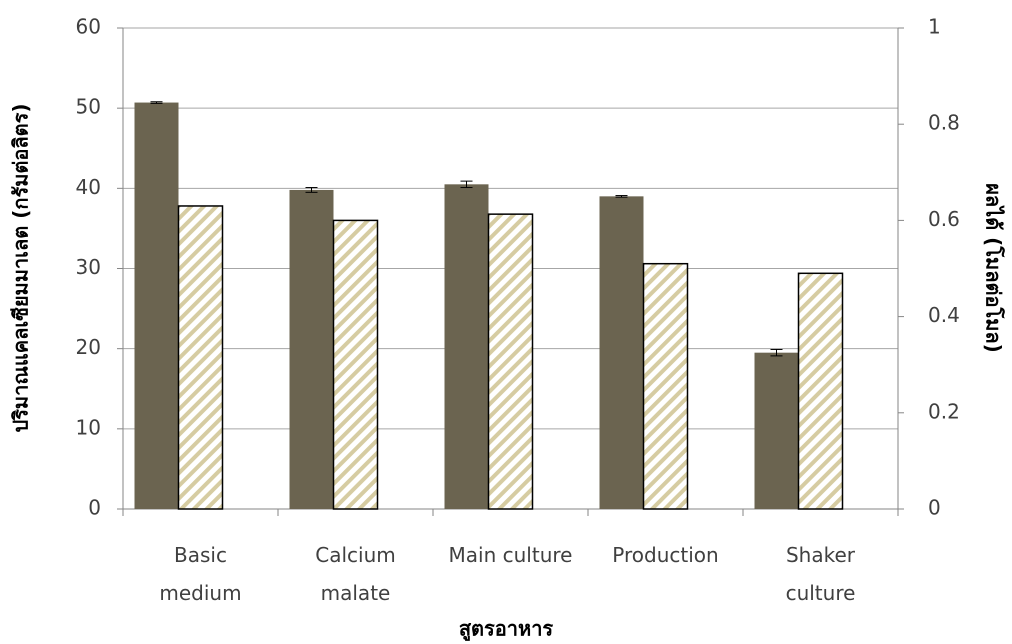 The image size is (1012, 644). Describe the element at coordinates (88, 187) in the screenshot. I see `y-tick-label: 40` at that location.